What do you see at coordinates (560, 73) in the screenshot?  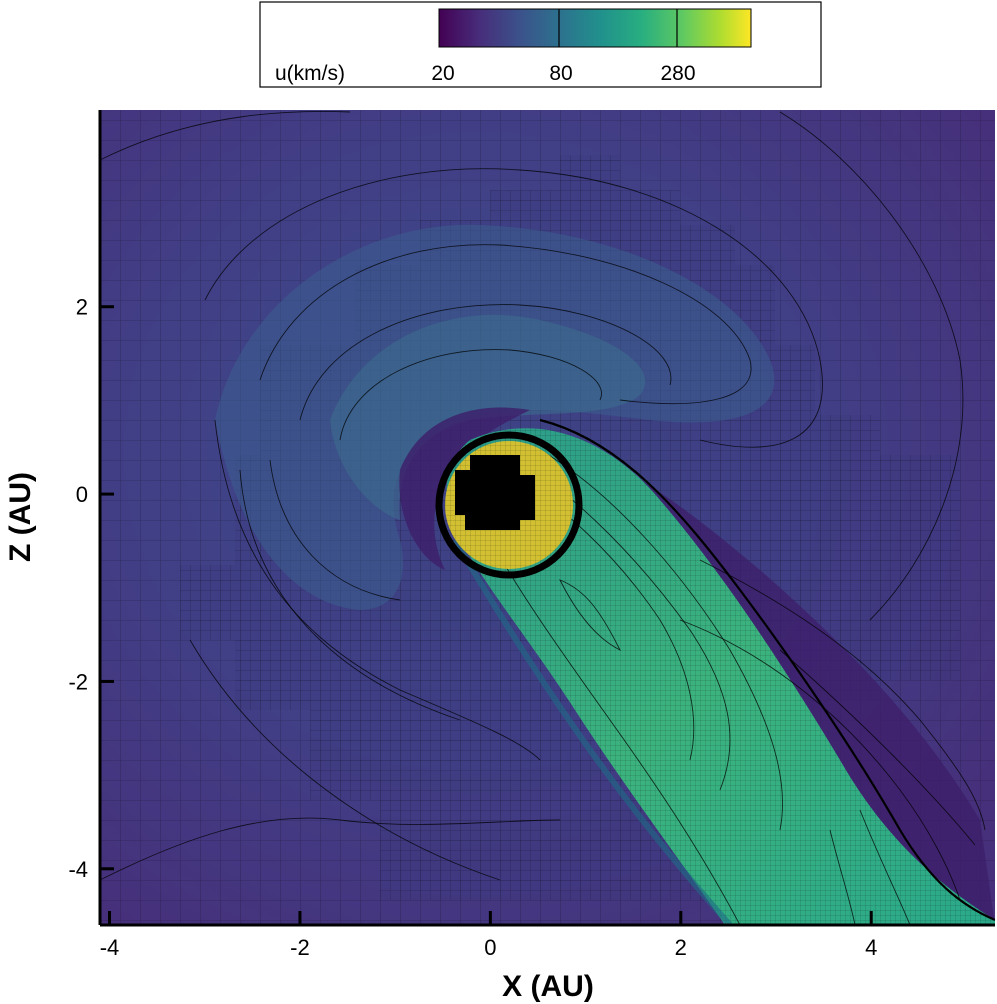 I see `colorbar-tick-label: 80` at bounding box center [560, 73].